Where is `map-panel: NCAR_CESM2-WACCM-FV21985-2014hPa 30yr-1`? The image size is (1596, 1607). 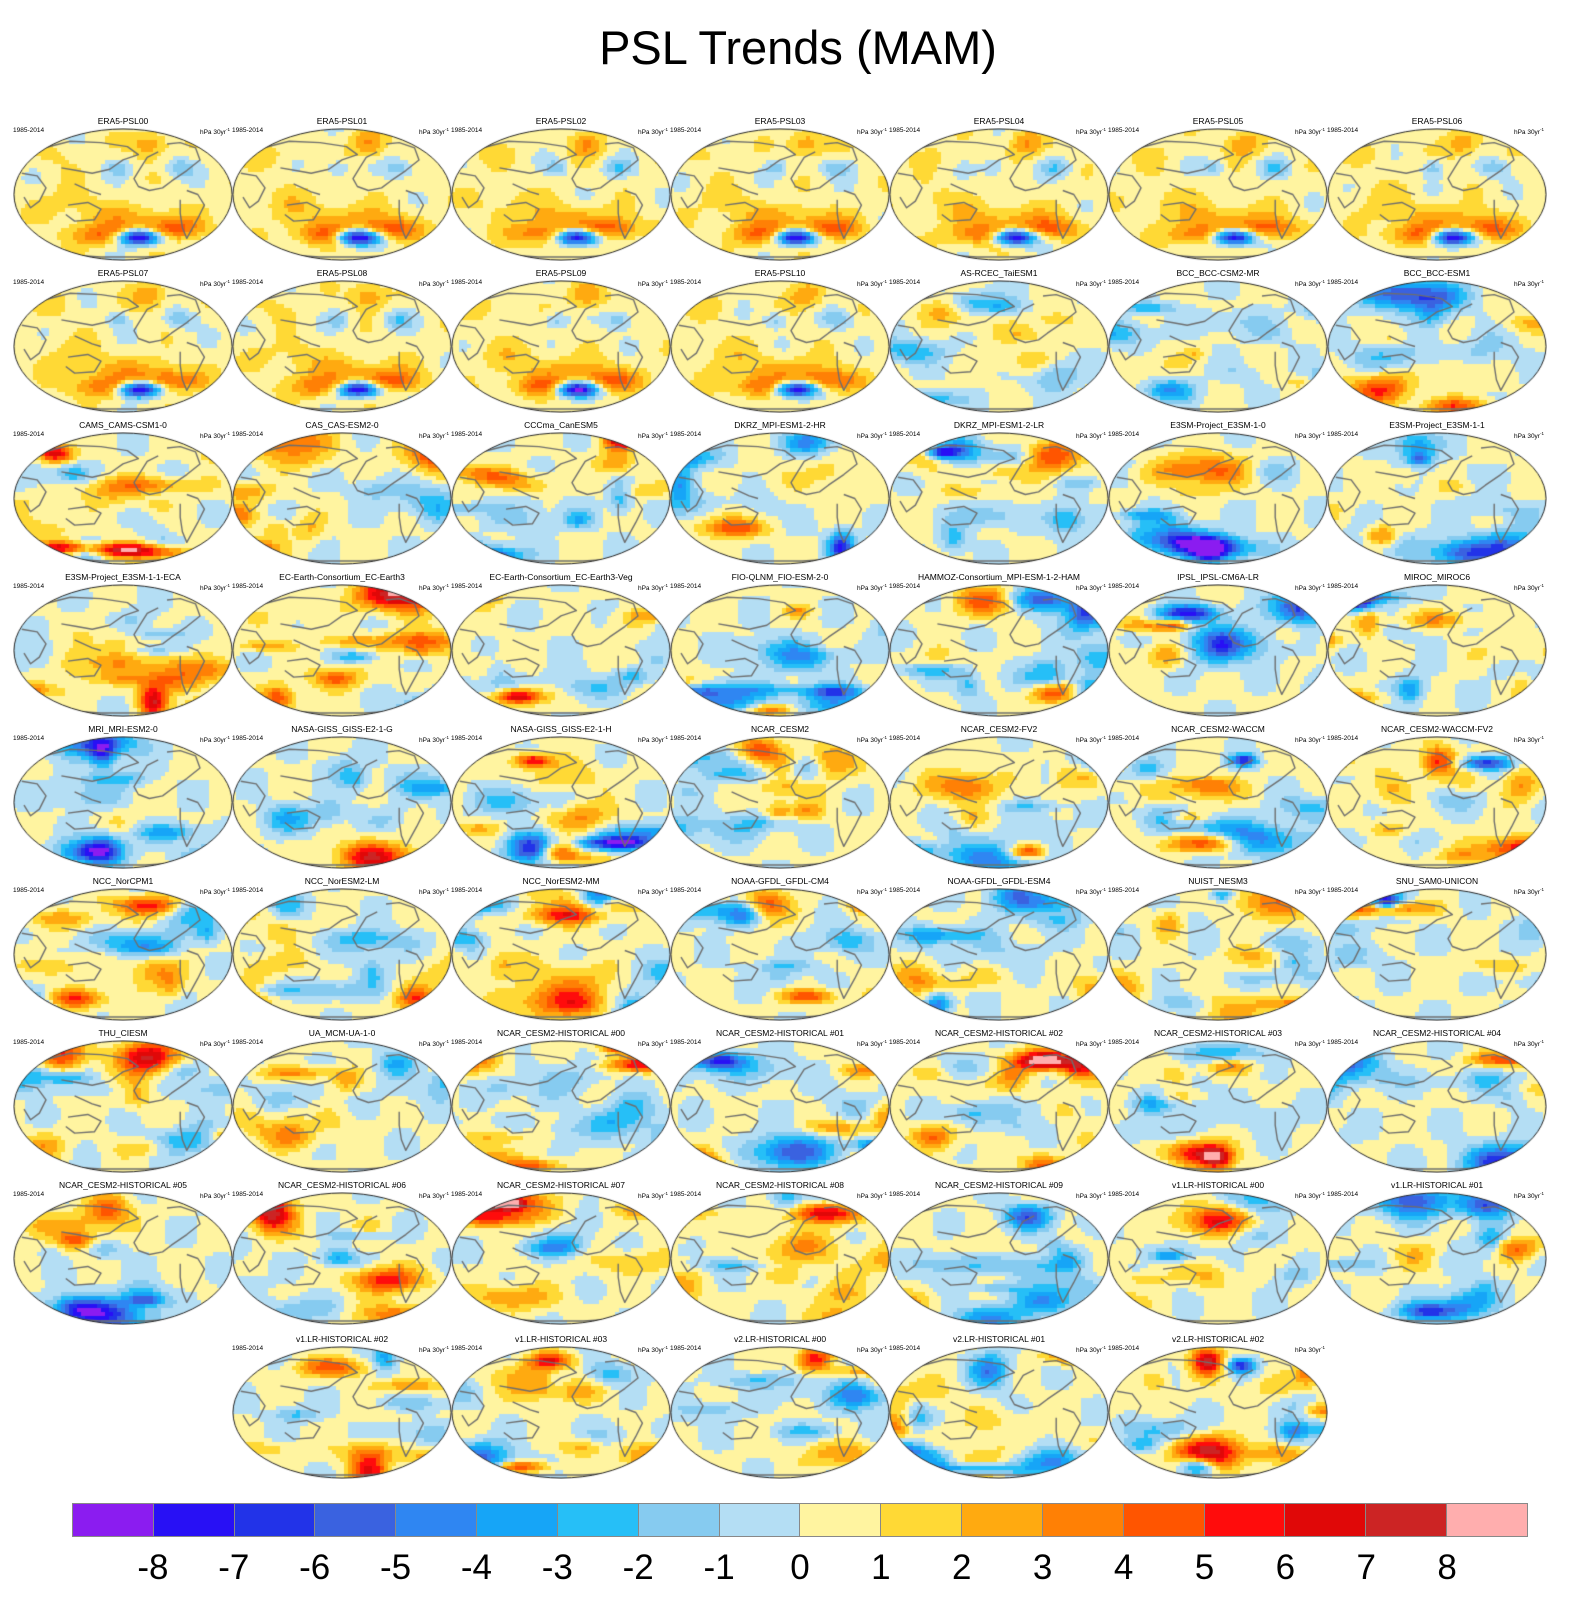
map-panel: NCAR_CESM2-WACCM-FV21985-2014hPa 30yr-1 is located at coordinates (1437, 797).